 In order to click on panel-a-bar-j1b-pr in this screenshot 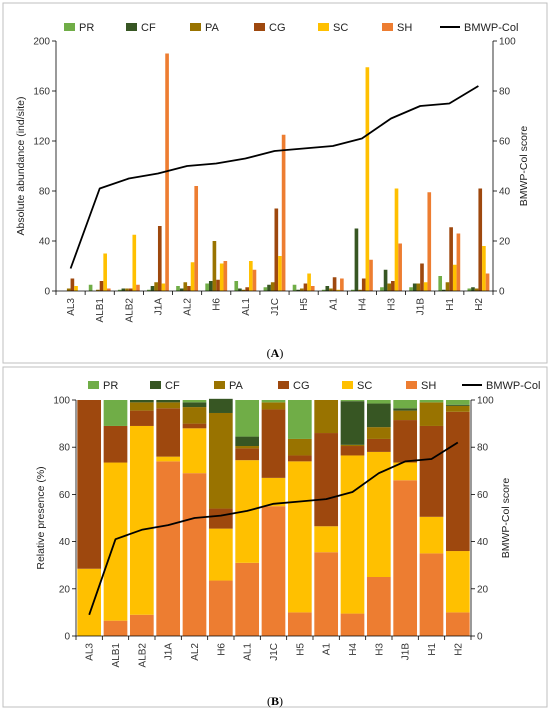, I will do `click(411, 289)`.